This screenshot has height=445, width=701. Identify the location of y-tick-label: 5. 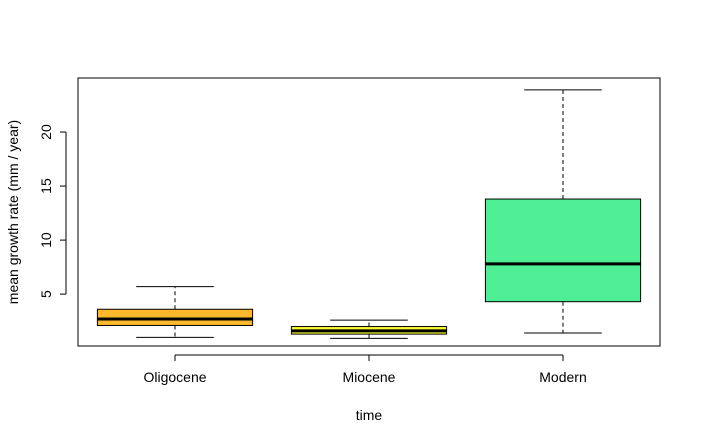
(46, 294).